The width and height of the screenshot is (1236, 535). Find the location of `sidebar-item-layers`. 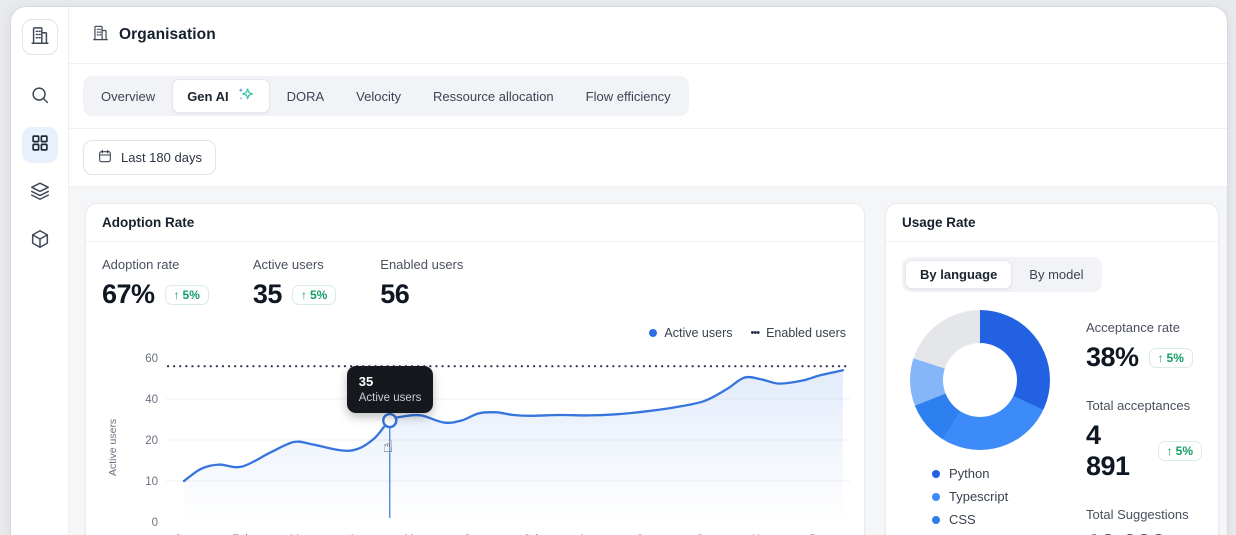

sidebar-item-layers is located at coordinates (40, 193).